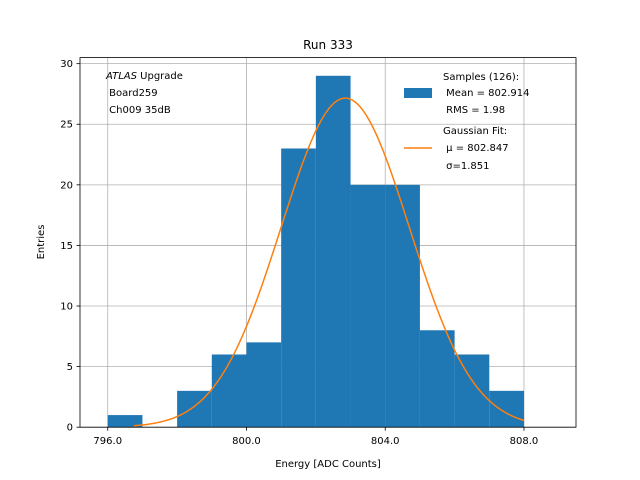 This screenshot has width=640, height=480. I want to click on annotation-board: Board259, so click(132, 93).